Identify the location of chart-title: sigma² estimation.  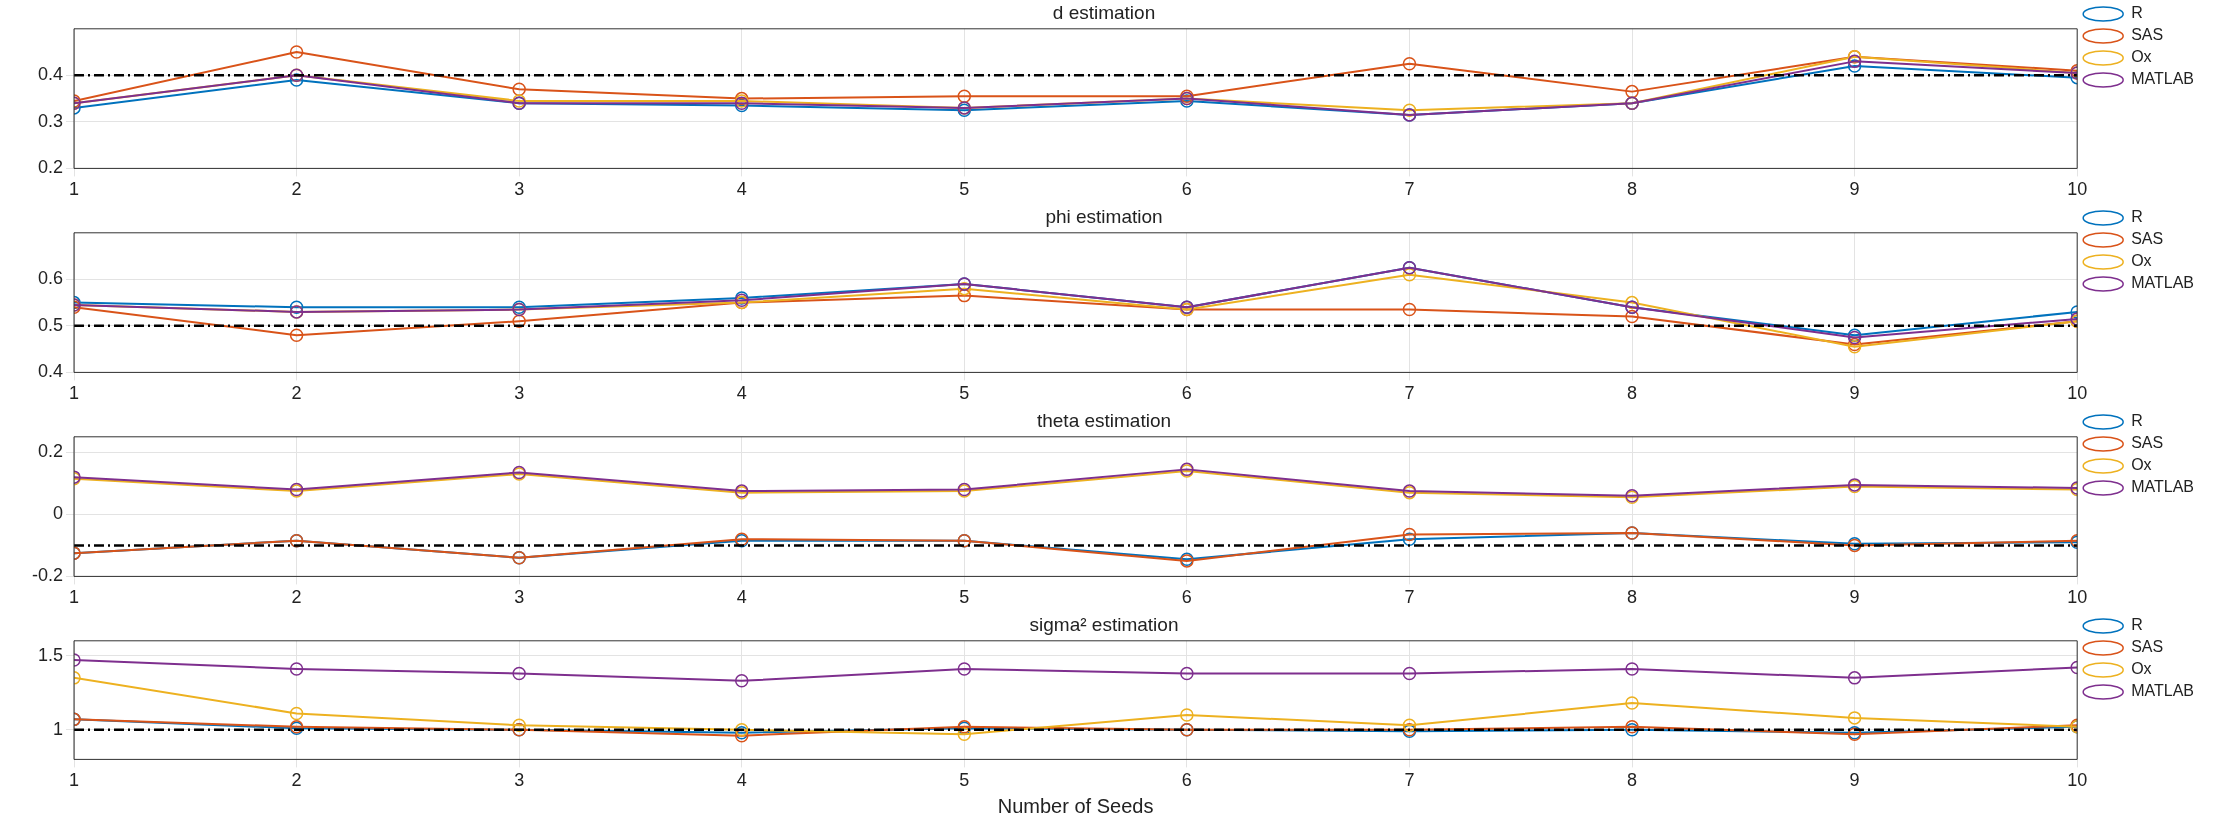
(1104, 624).